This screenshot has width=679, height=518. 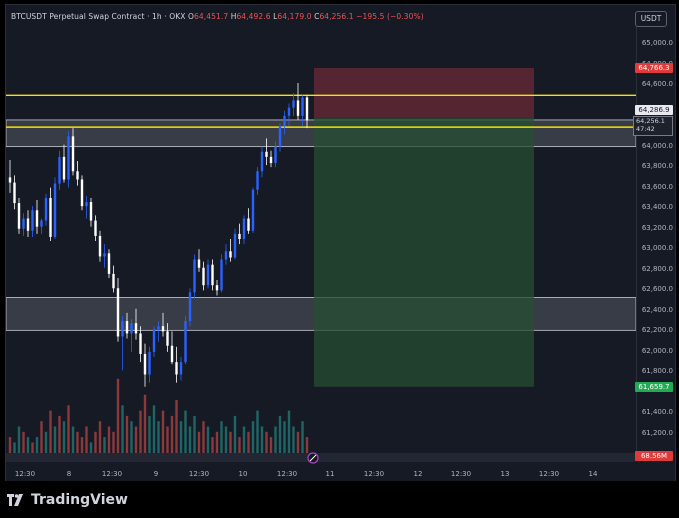 What do you see at coordinates (657, 166) in the screenshot?
I see `price-axis-label: 63,800.0` at bounding box center [657, 166].